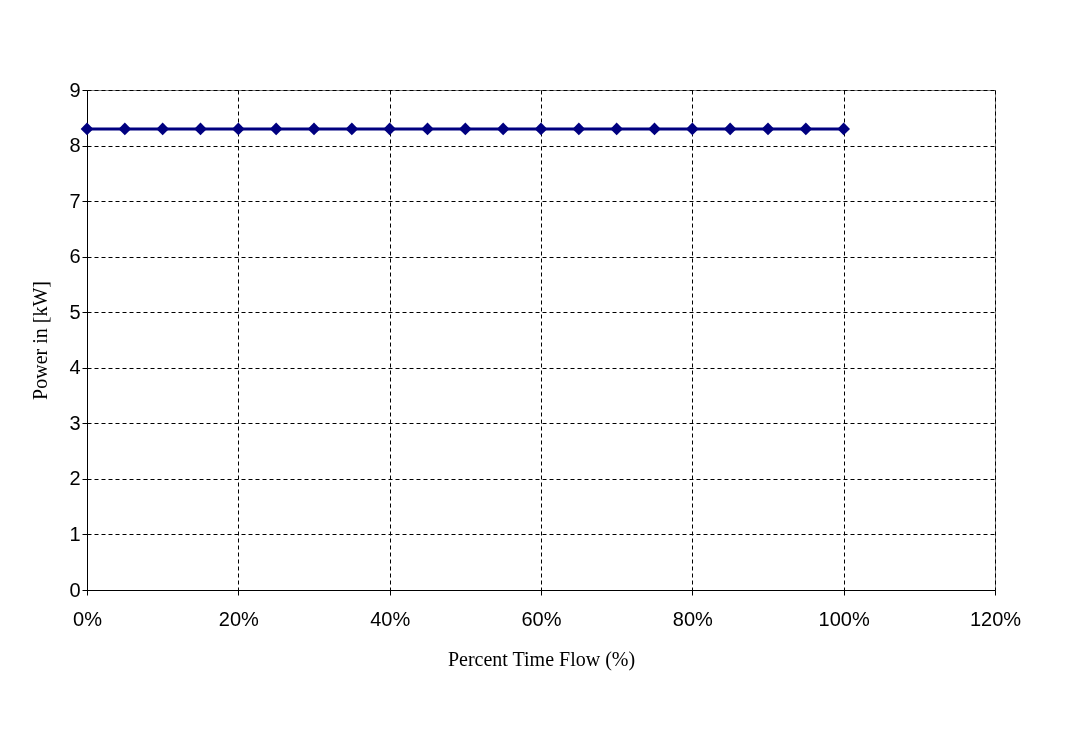  Describe the element at coordinates (75, 589) in the screenshot. I see `y-tick-label: 0` at that location.